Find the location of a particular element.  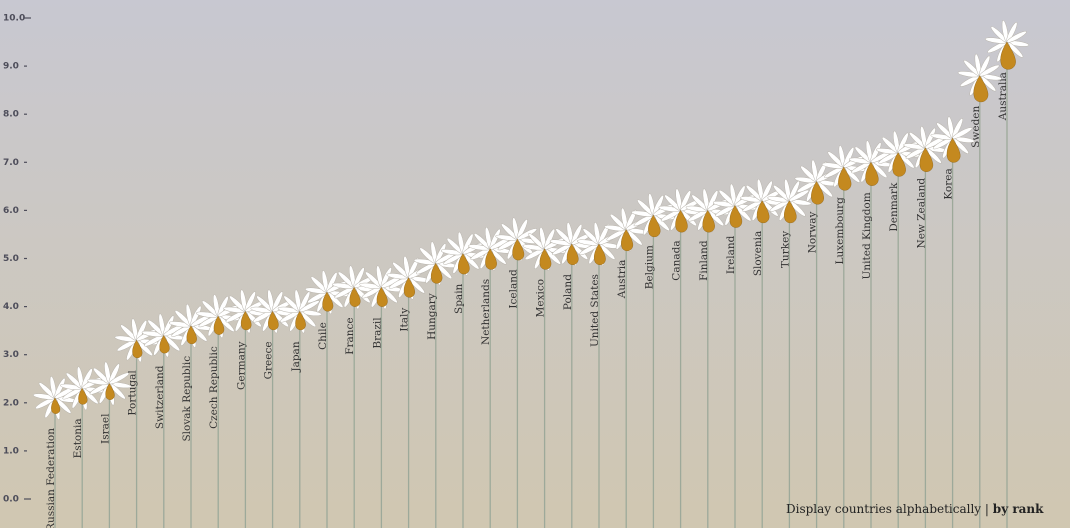

country-label: United Kingdom is located at coordinates (867, 235).